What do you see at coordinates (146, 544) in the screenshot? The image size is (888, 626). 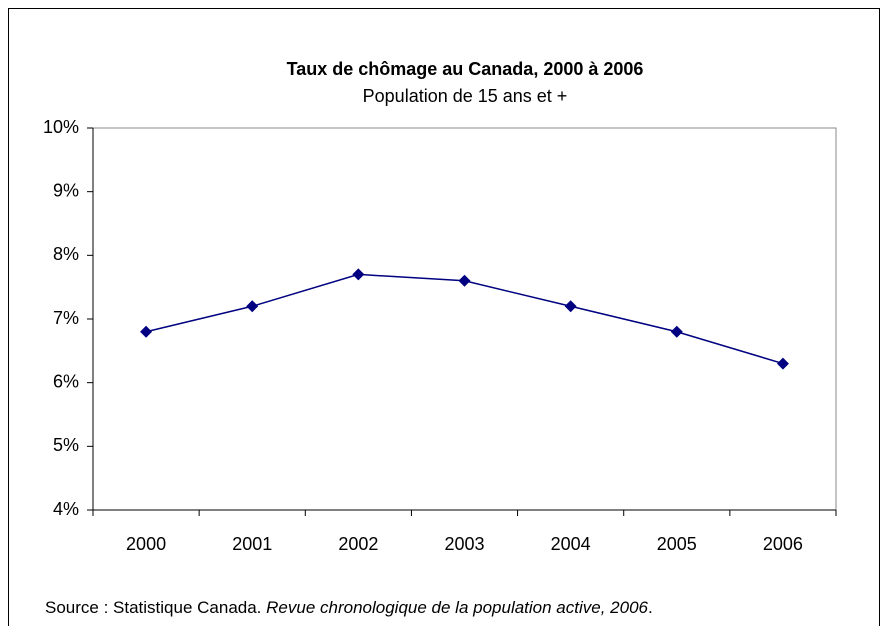 I see `x-tick-label: 2000` at bounding box center [146, 544].